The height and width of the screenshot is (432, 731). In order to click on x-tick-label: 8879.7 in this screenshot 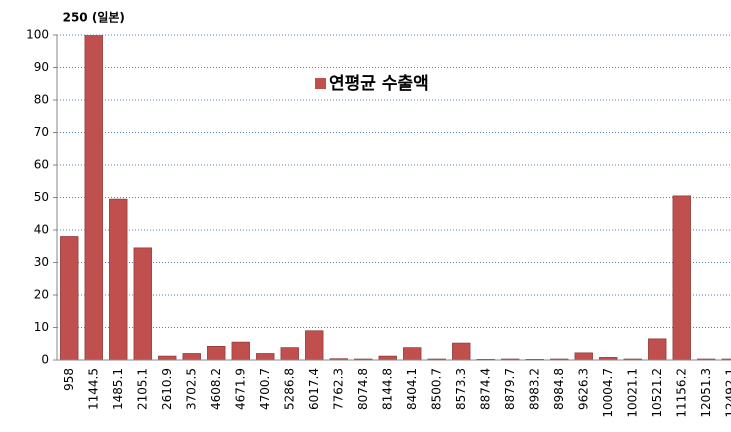, I will do `click(510, 389)`.